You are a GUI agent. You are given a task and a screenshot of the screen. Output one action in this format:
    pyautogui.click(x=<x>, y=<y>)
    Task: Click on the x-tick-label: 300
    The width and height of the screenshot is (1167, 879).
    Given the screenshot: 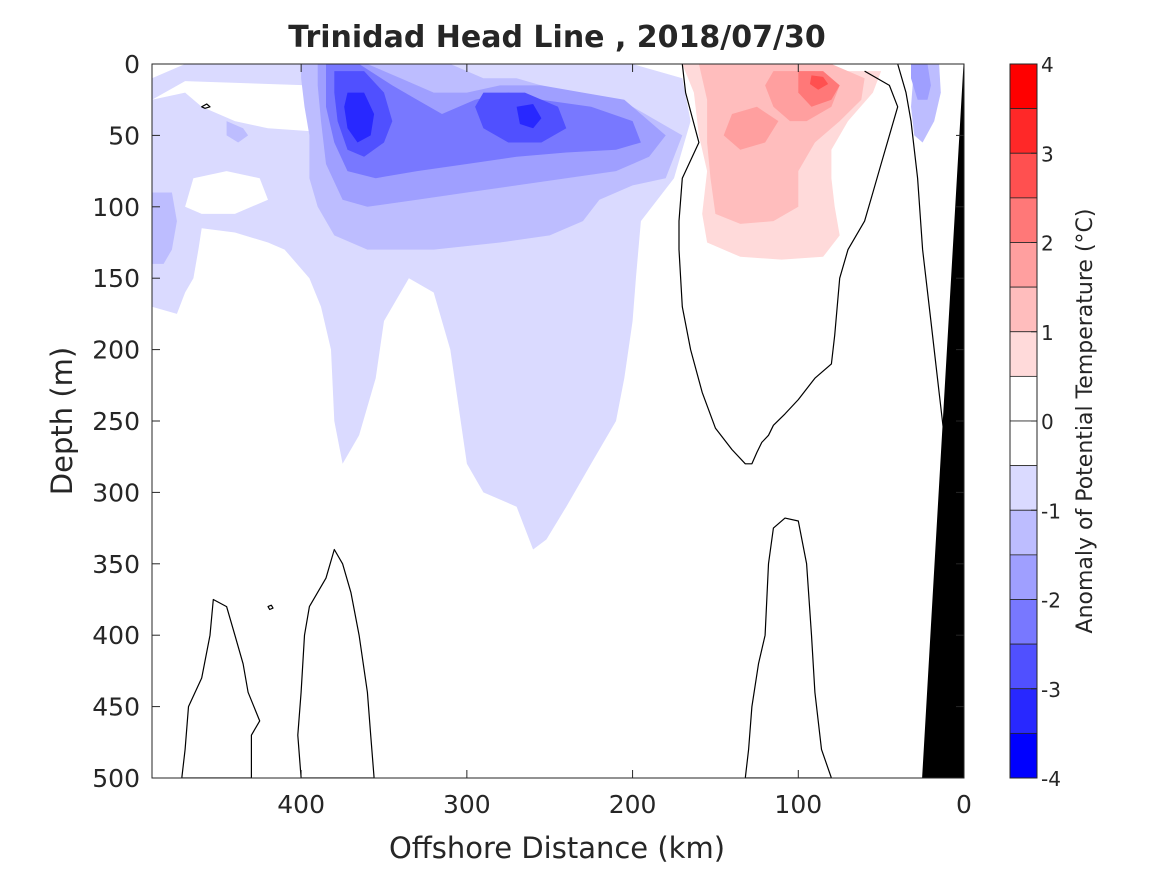 What is the action you would take?
    pyautogui.click(x=467, y=804)
    